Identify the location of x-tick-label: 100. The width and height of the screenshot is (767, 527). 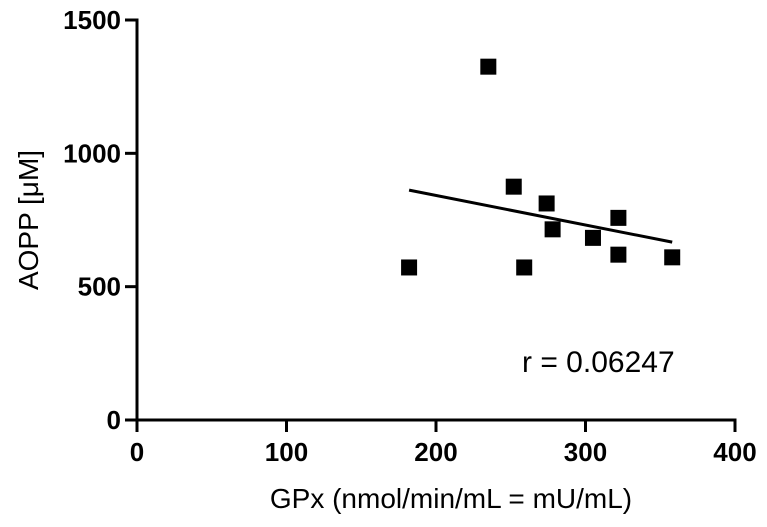
(286, 452).